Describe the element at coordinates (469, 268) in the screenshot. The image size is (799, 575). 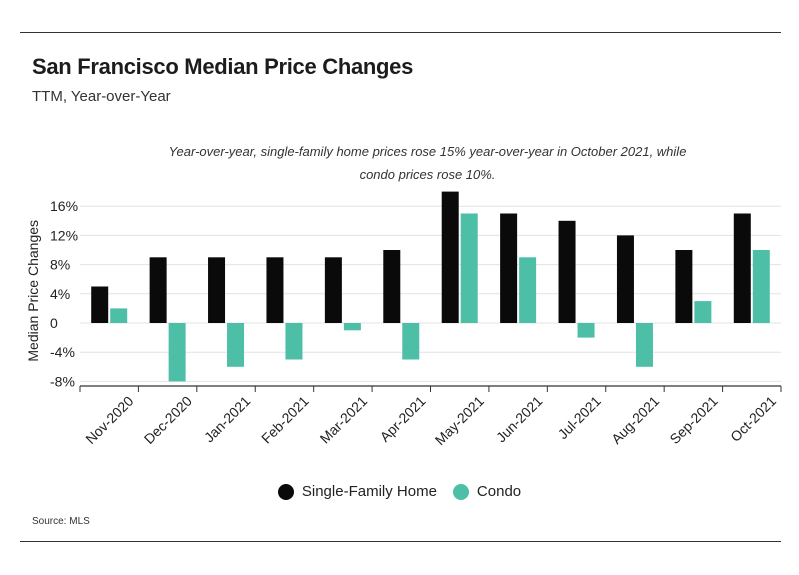
I see `bar-condo-may-2021` at that location.